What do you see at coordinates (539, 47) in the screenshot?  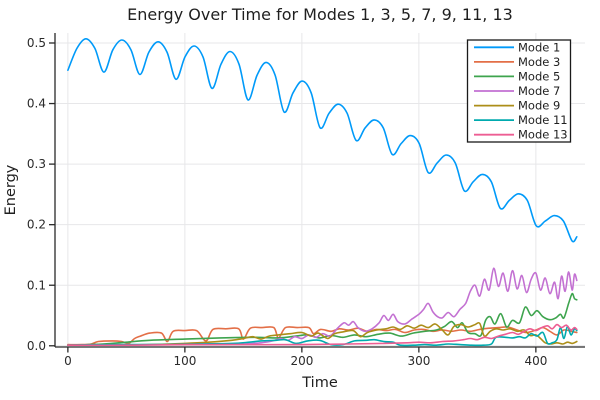 I see `legend-label-mode-1: Mode 1` at bounding box center [539, 47].